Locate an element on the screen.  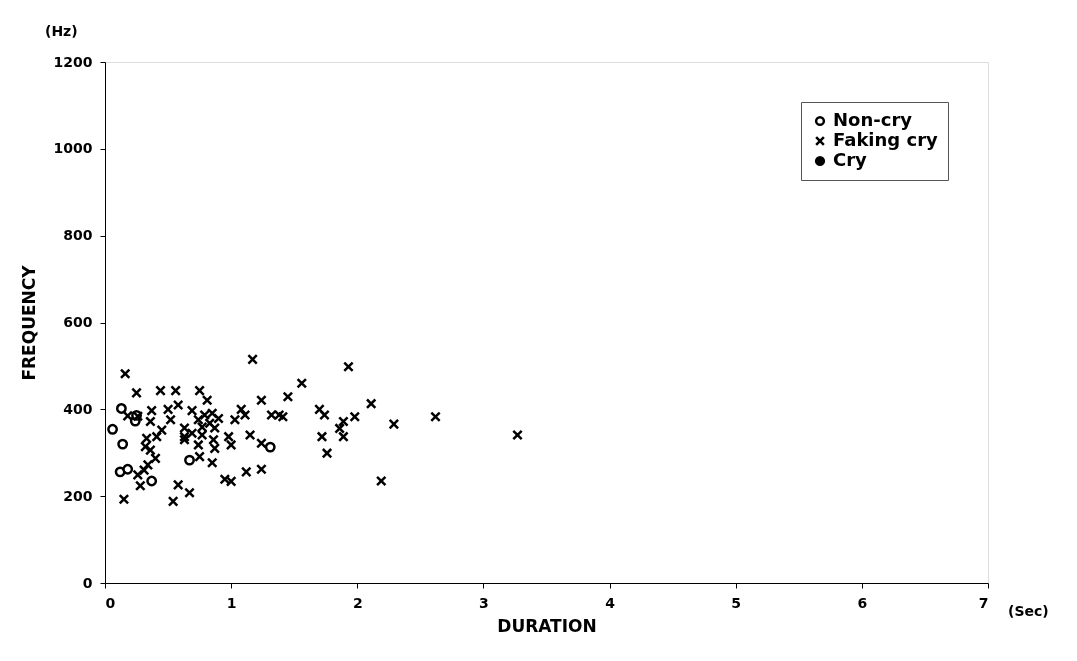
x-tick-label: 1 is located at coordinates (231, 602).